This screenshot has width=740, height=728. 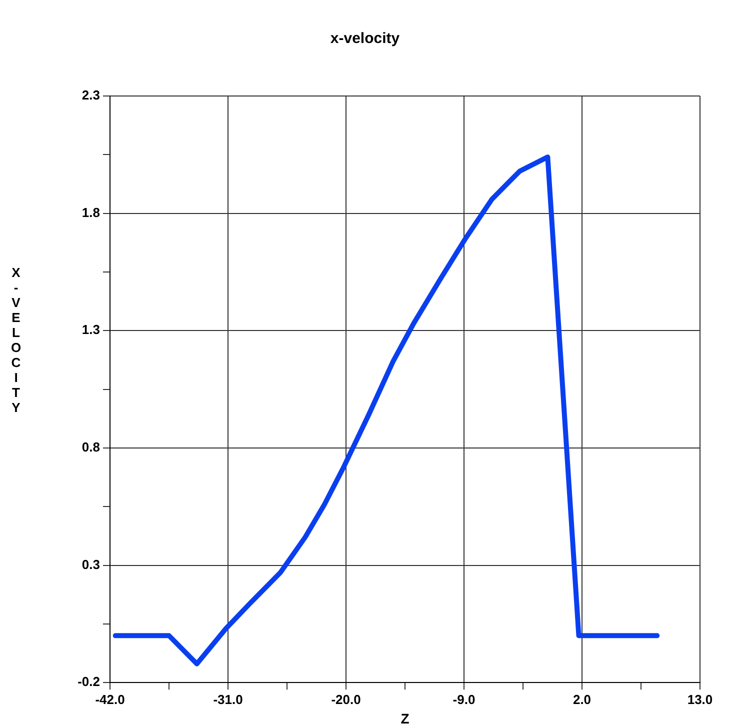 What do you see at coordinates (91, 447) in the screenshot?
I see `y-tick-label: 0.8` at bounding box center [91, 447].